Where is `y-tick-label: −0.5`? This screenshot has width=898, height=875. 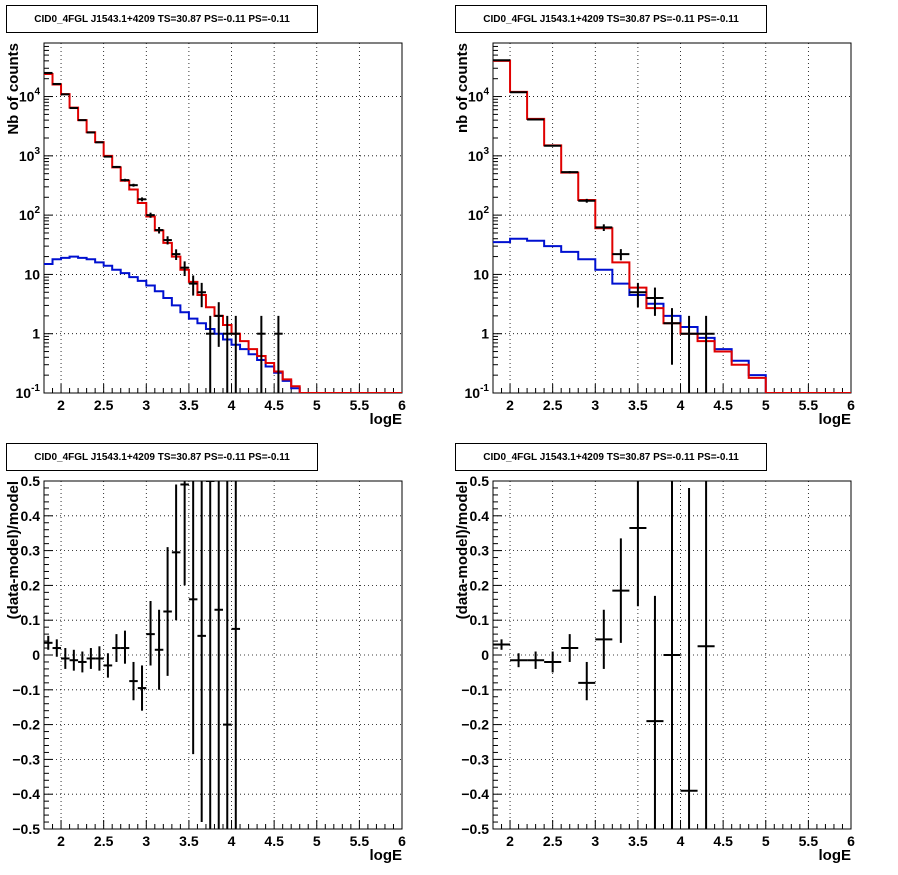 y-tick-label: −0.5 is located at coordinates (26, 829).